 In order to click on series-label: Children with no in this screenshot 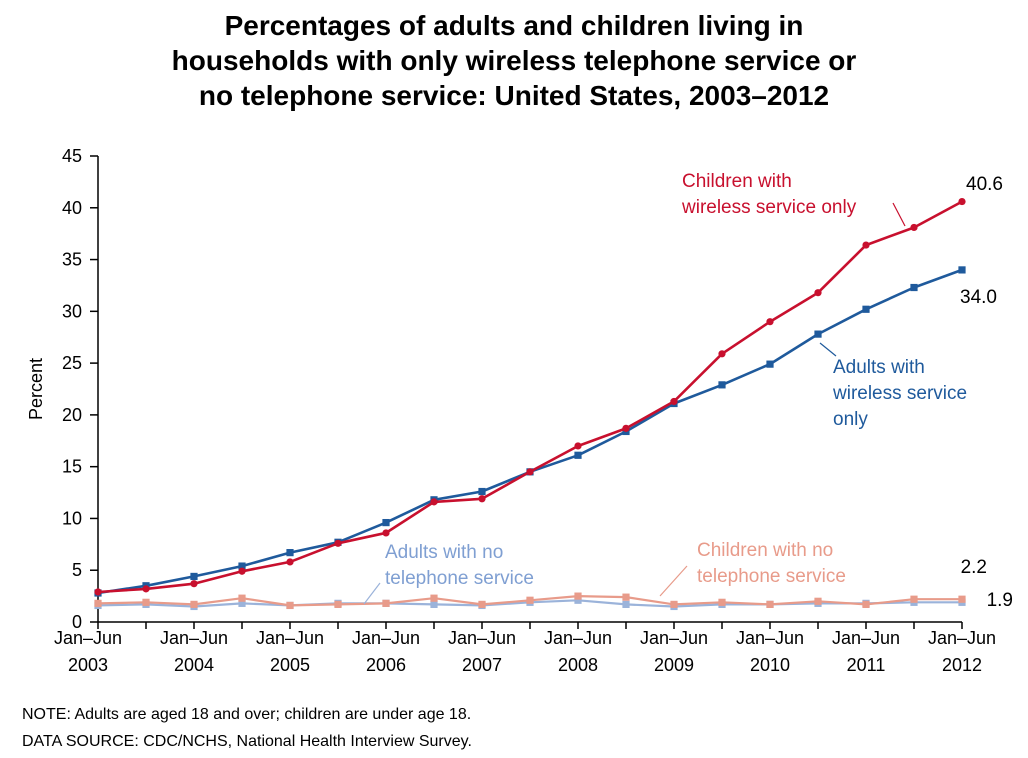, I will do `click(765, 550)`.